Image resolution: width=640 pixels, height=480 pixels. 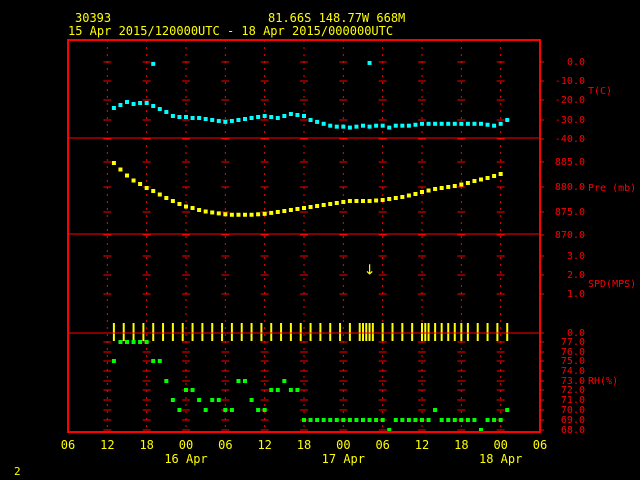 I want to click on x-tick-label: 18, so click(x=461, y=445).